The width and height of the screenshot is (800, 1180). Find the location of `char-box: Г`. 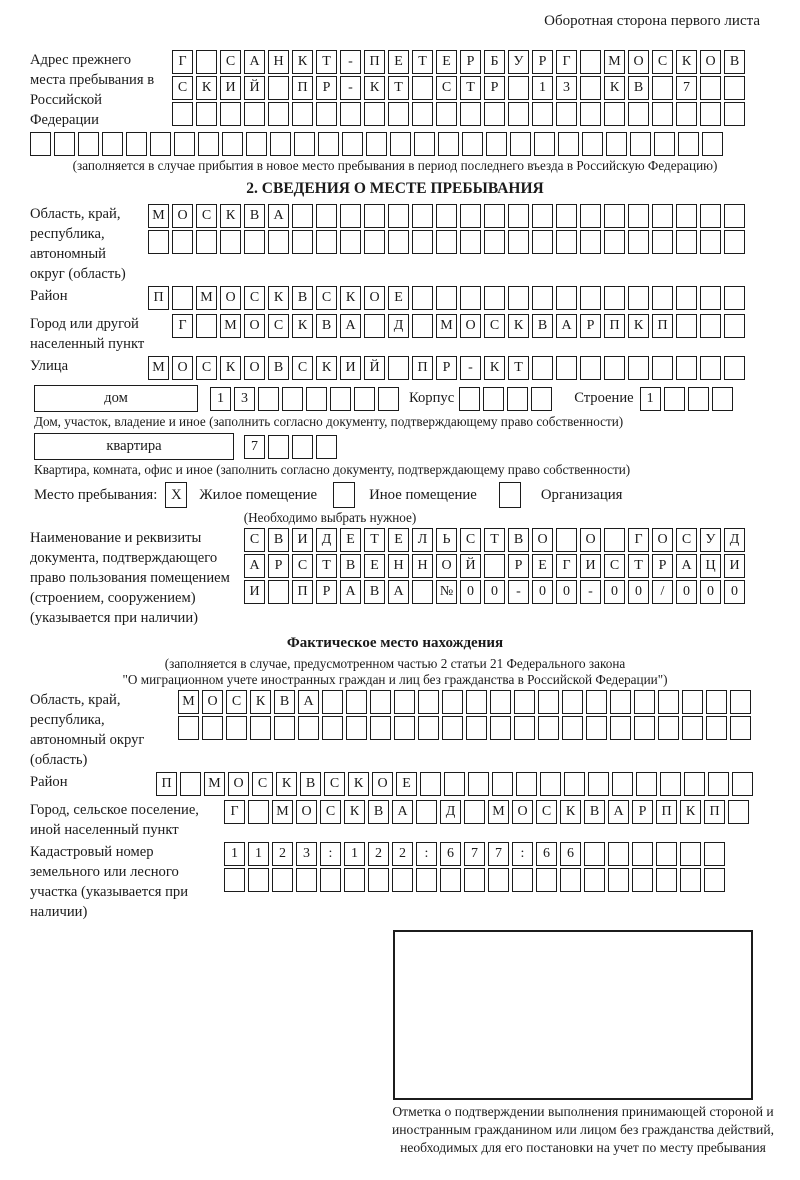

char-box: Г is located at coordinates (566, 566).